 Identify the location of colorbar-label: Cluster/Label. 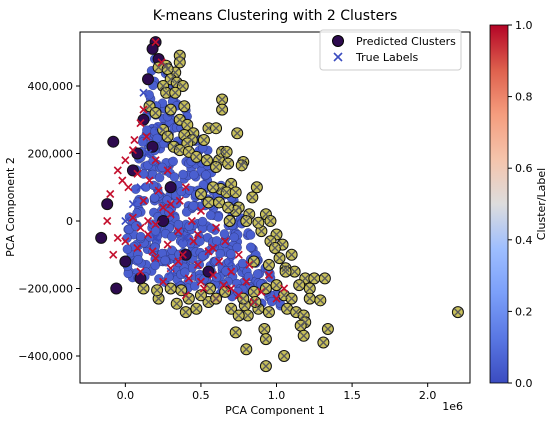
(541, 204).